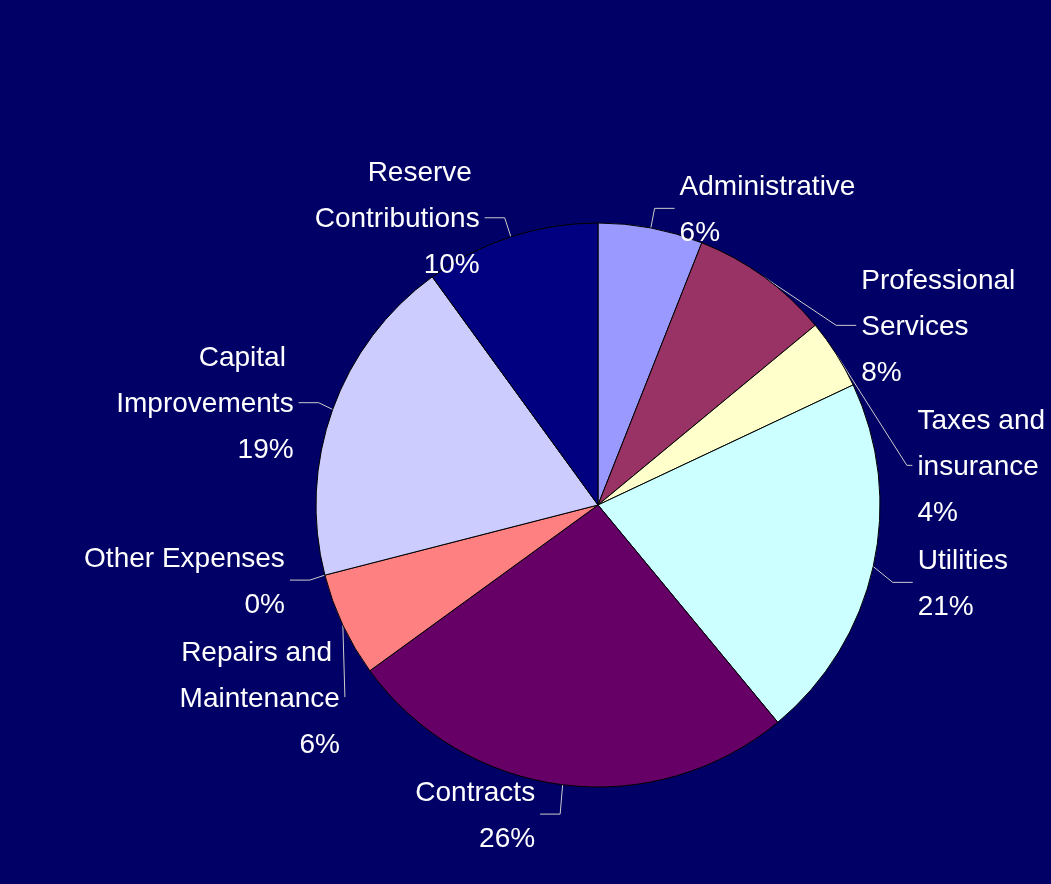 The height and width of the screenshot is (884, 1051). I want to click on slice-label: Taxes and insurance, so click(984, 442).